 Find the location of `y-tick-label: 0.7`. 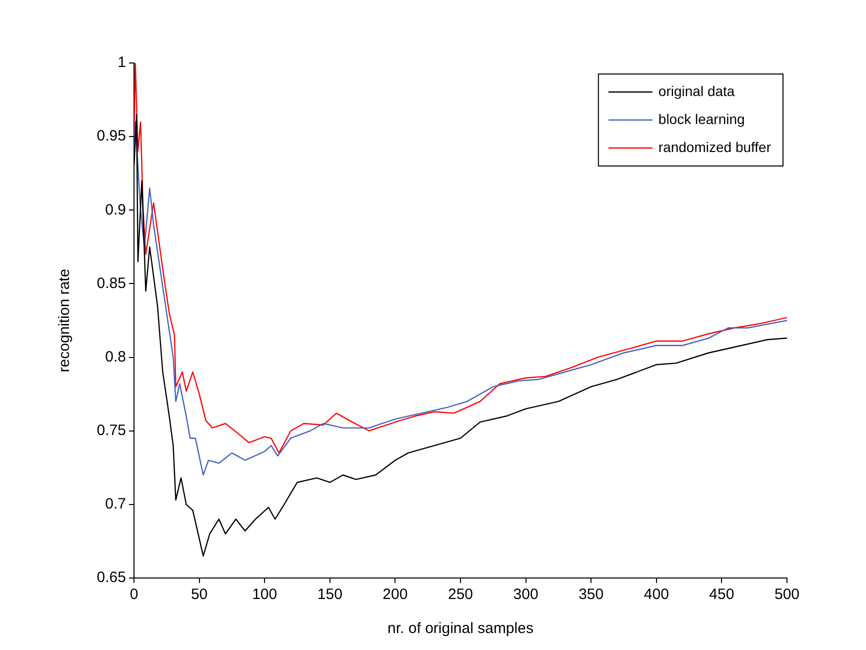

y-tick-label: 0.7 is located at coordinates (115, 504).